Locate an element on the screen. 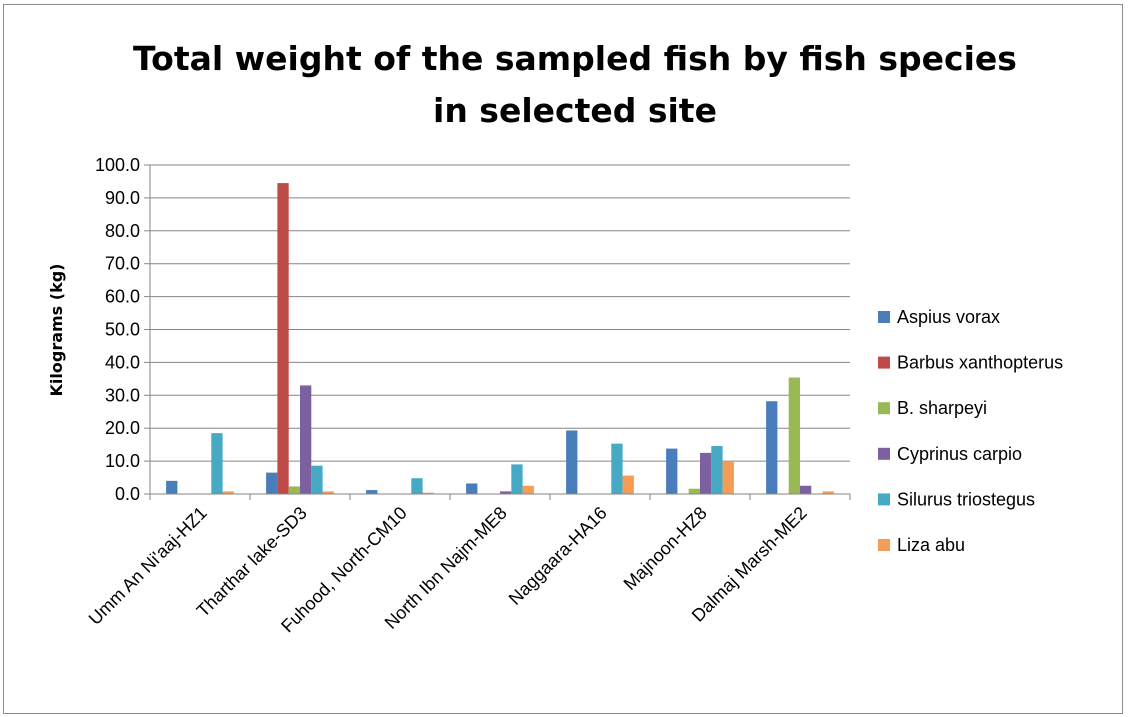 The width and height of the screenshot is (1128, 717). legend-label: Aspius vorax is located at coordinates (948, 317).